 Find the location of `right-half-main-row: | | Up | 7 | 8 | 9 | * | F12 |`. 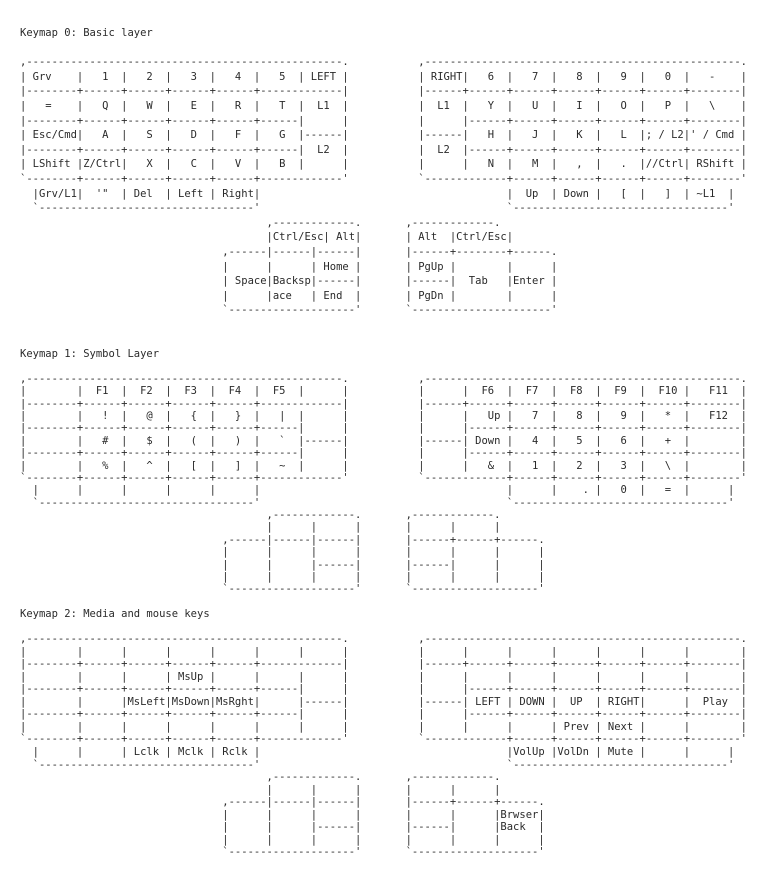

right-half-main-row: | | Up | 7 | 8 | 9 | * | F12 | is located at coordinates (582, 415).